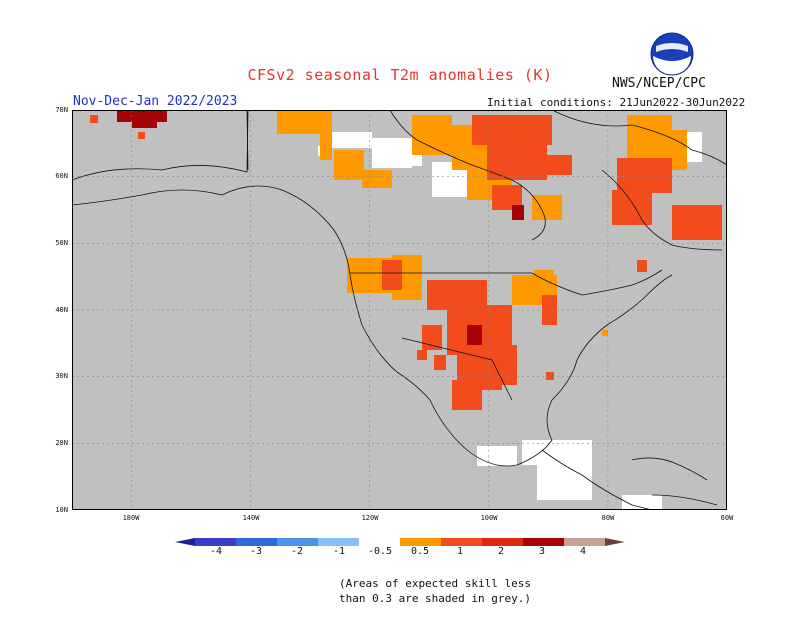  Describe the element at coordinates (583, 551) in the screenshot. I see `colorbar-label: 4` at that location.